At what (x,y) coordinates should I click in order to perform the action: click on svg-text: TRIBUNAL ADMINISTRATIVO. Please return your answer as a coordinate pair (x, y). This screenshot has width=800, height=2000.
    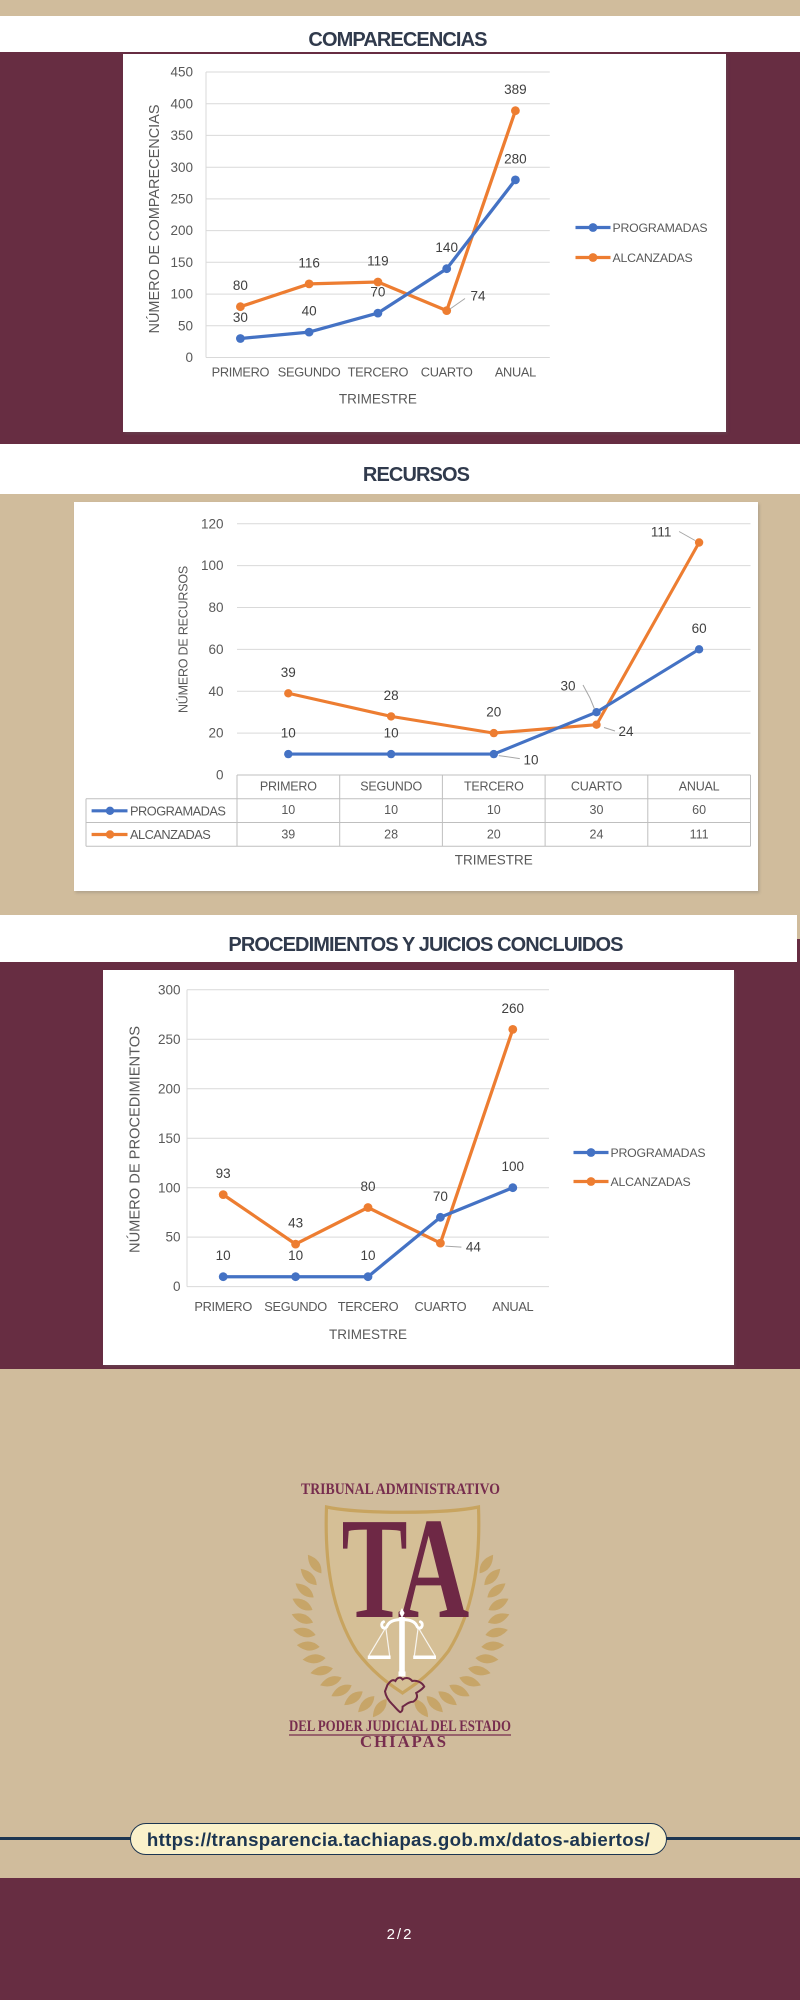
    Looking at the image, I should click on (400, 1489).